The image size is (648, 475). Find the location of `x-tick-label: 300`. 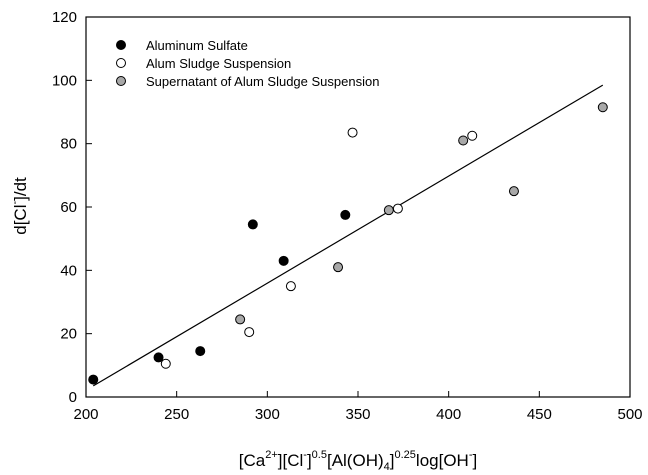

x-tick-label: 300 is located at coordinates (267, 414).